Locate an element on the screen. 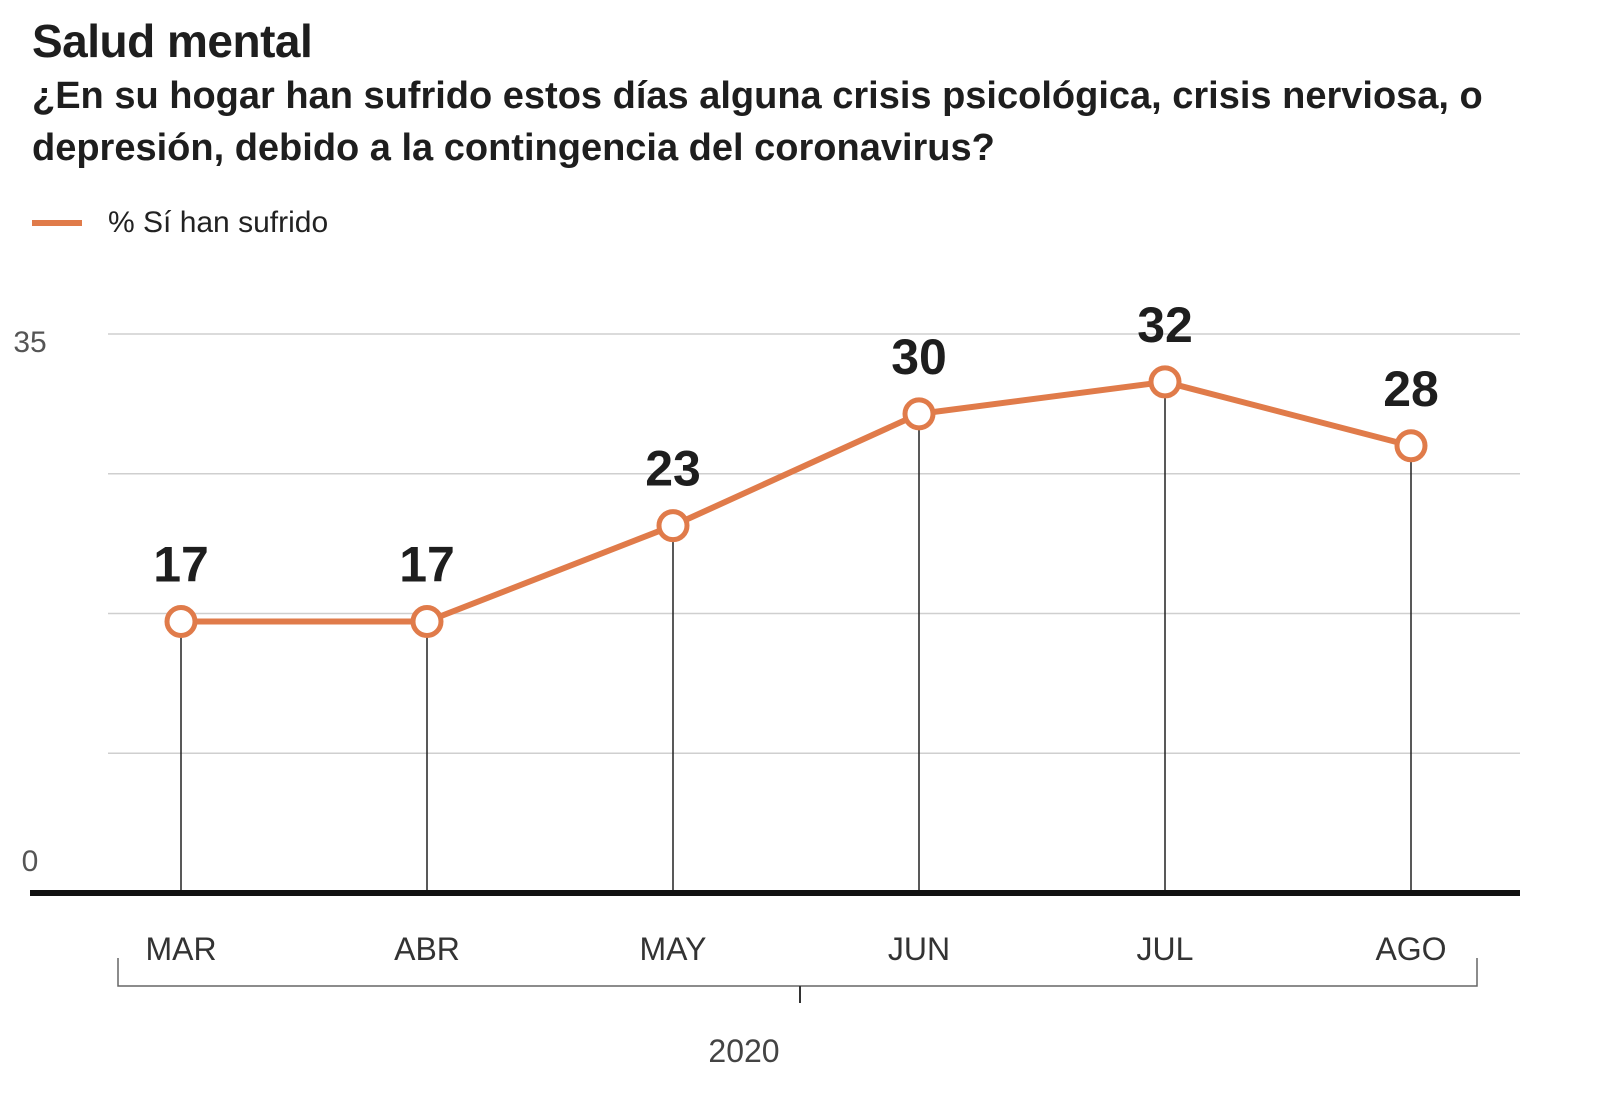  legend: % Sí han sufrido is located at coordinates (180, 223).